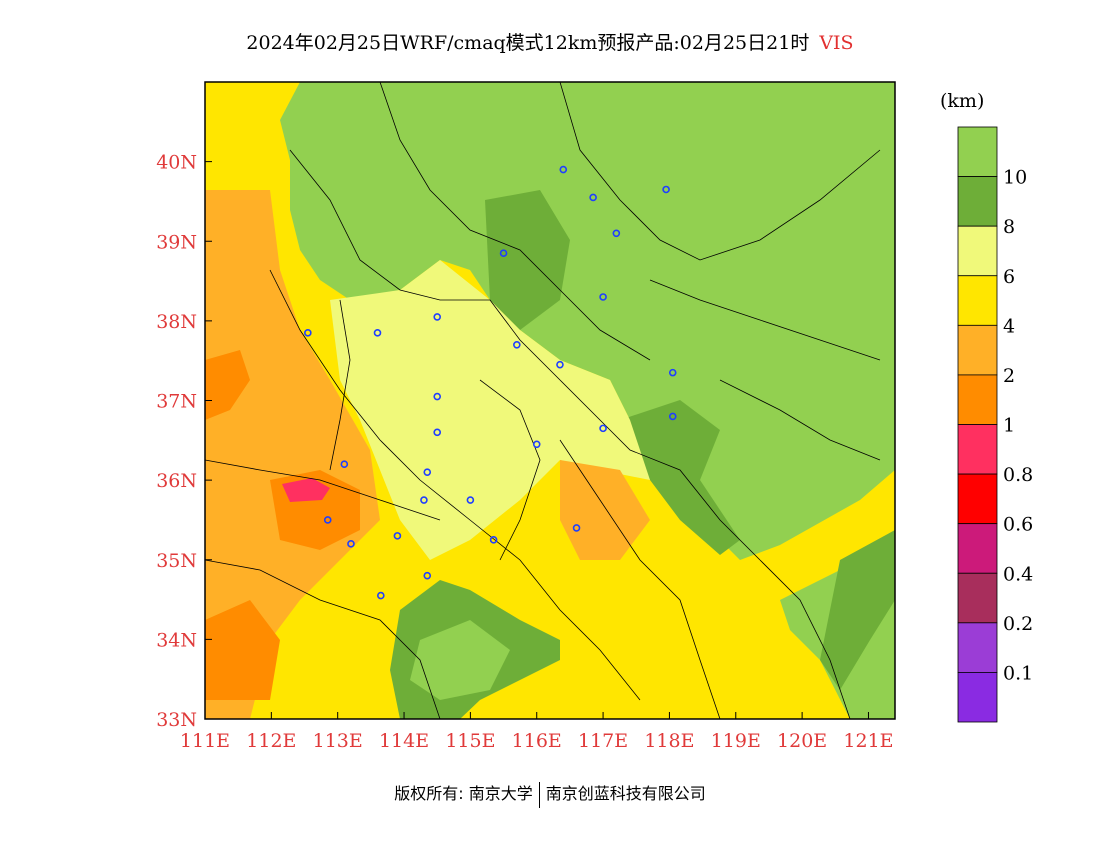 The width and height of the screenshot is (1100, 850). What do you see at coordinates (404, 741) in the screenshot?
I see `lon-tick-label: 114E` at bounding box center [404, 741].